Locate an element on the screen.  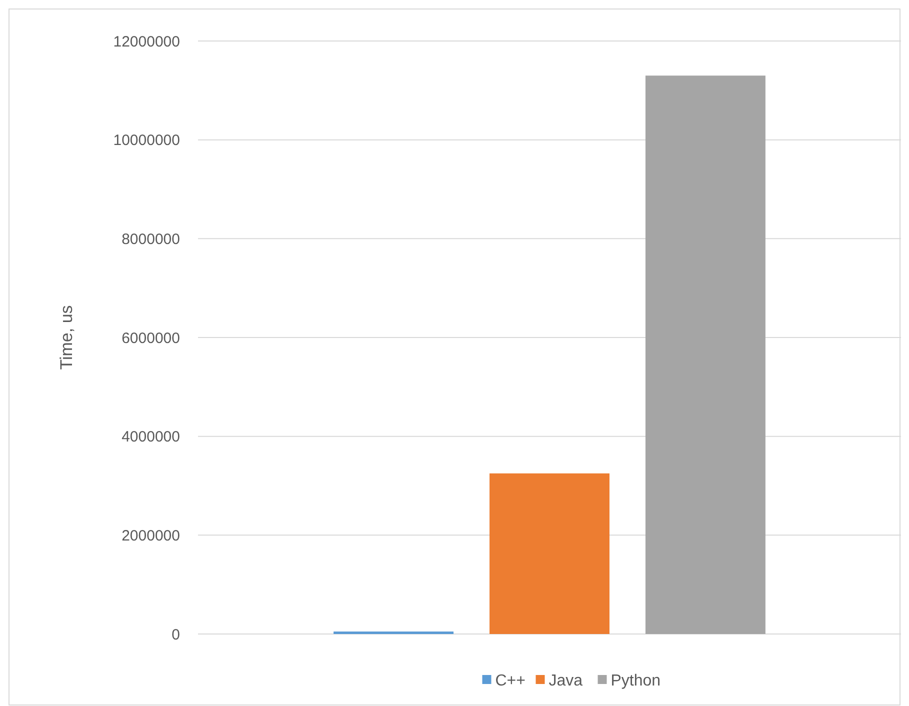
y-tick-label: 10000000 is located at coordinates (146, 141).